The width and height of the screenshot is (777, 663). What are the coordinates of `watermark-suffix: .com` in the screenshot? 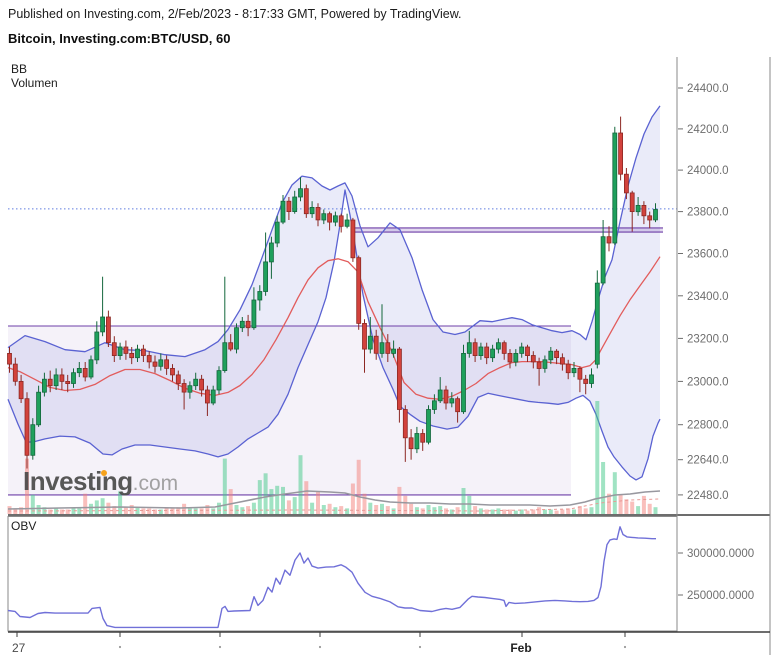 It's located at (155, 483).